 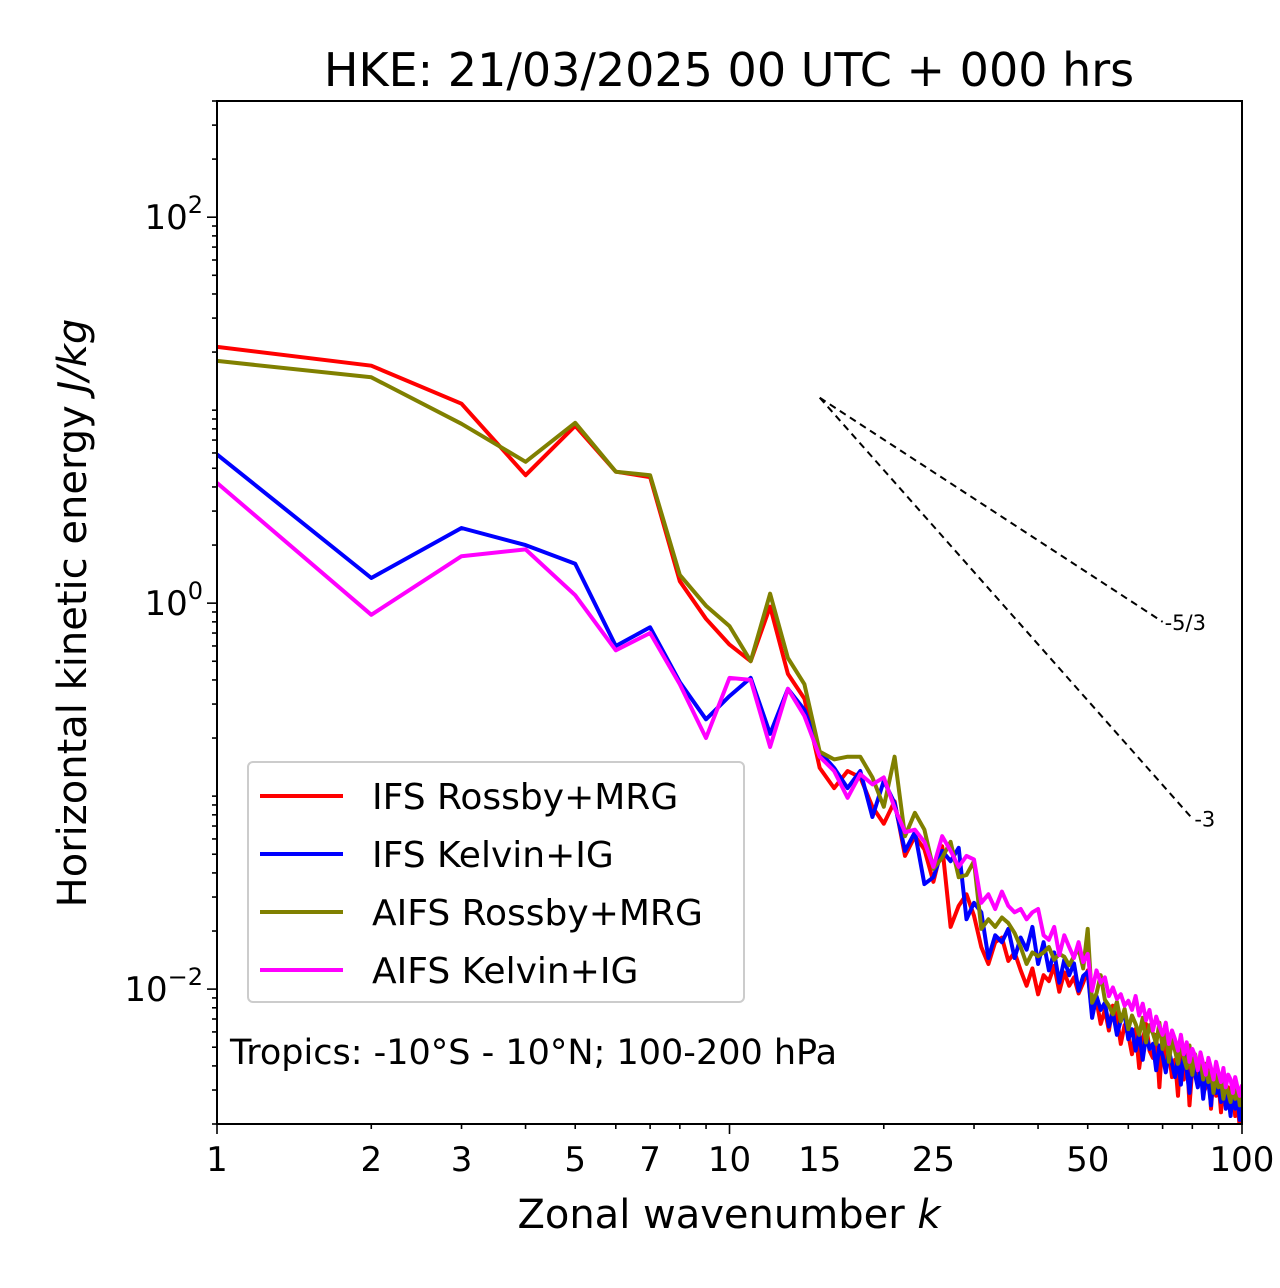 I want to click on y-axis-label-text: Horizontal kinetic energy, so click(x=73, y=656).